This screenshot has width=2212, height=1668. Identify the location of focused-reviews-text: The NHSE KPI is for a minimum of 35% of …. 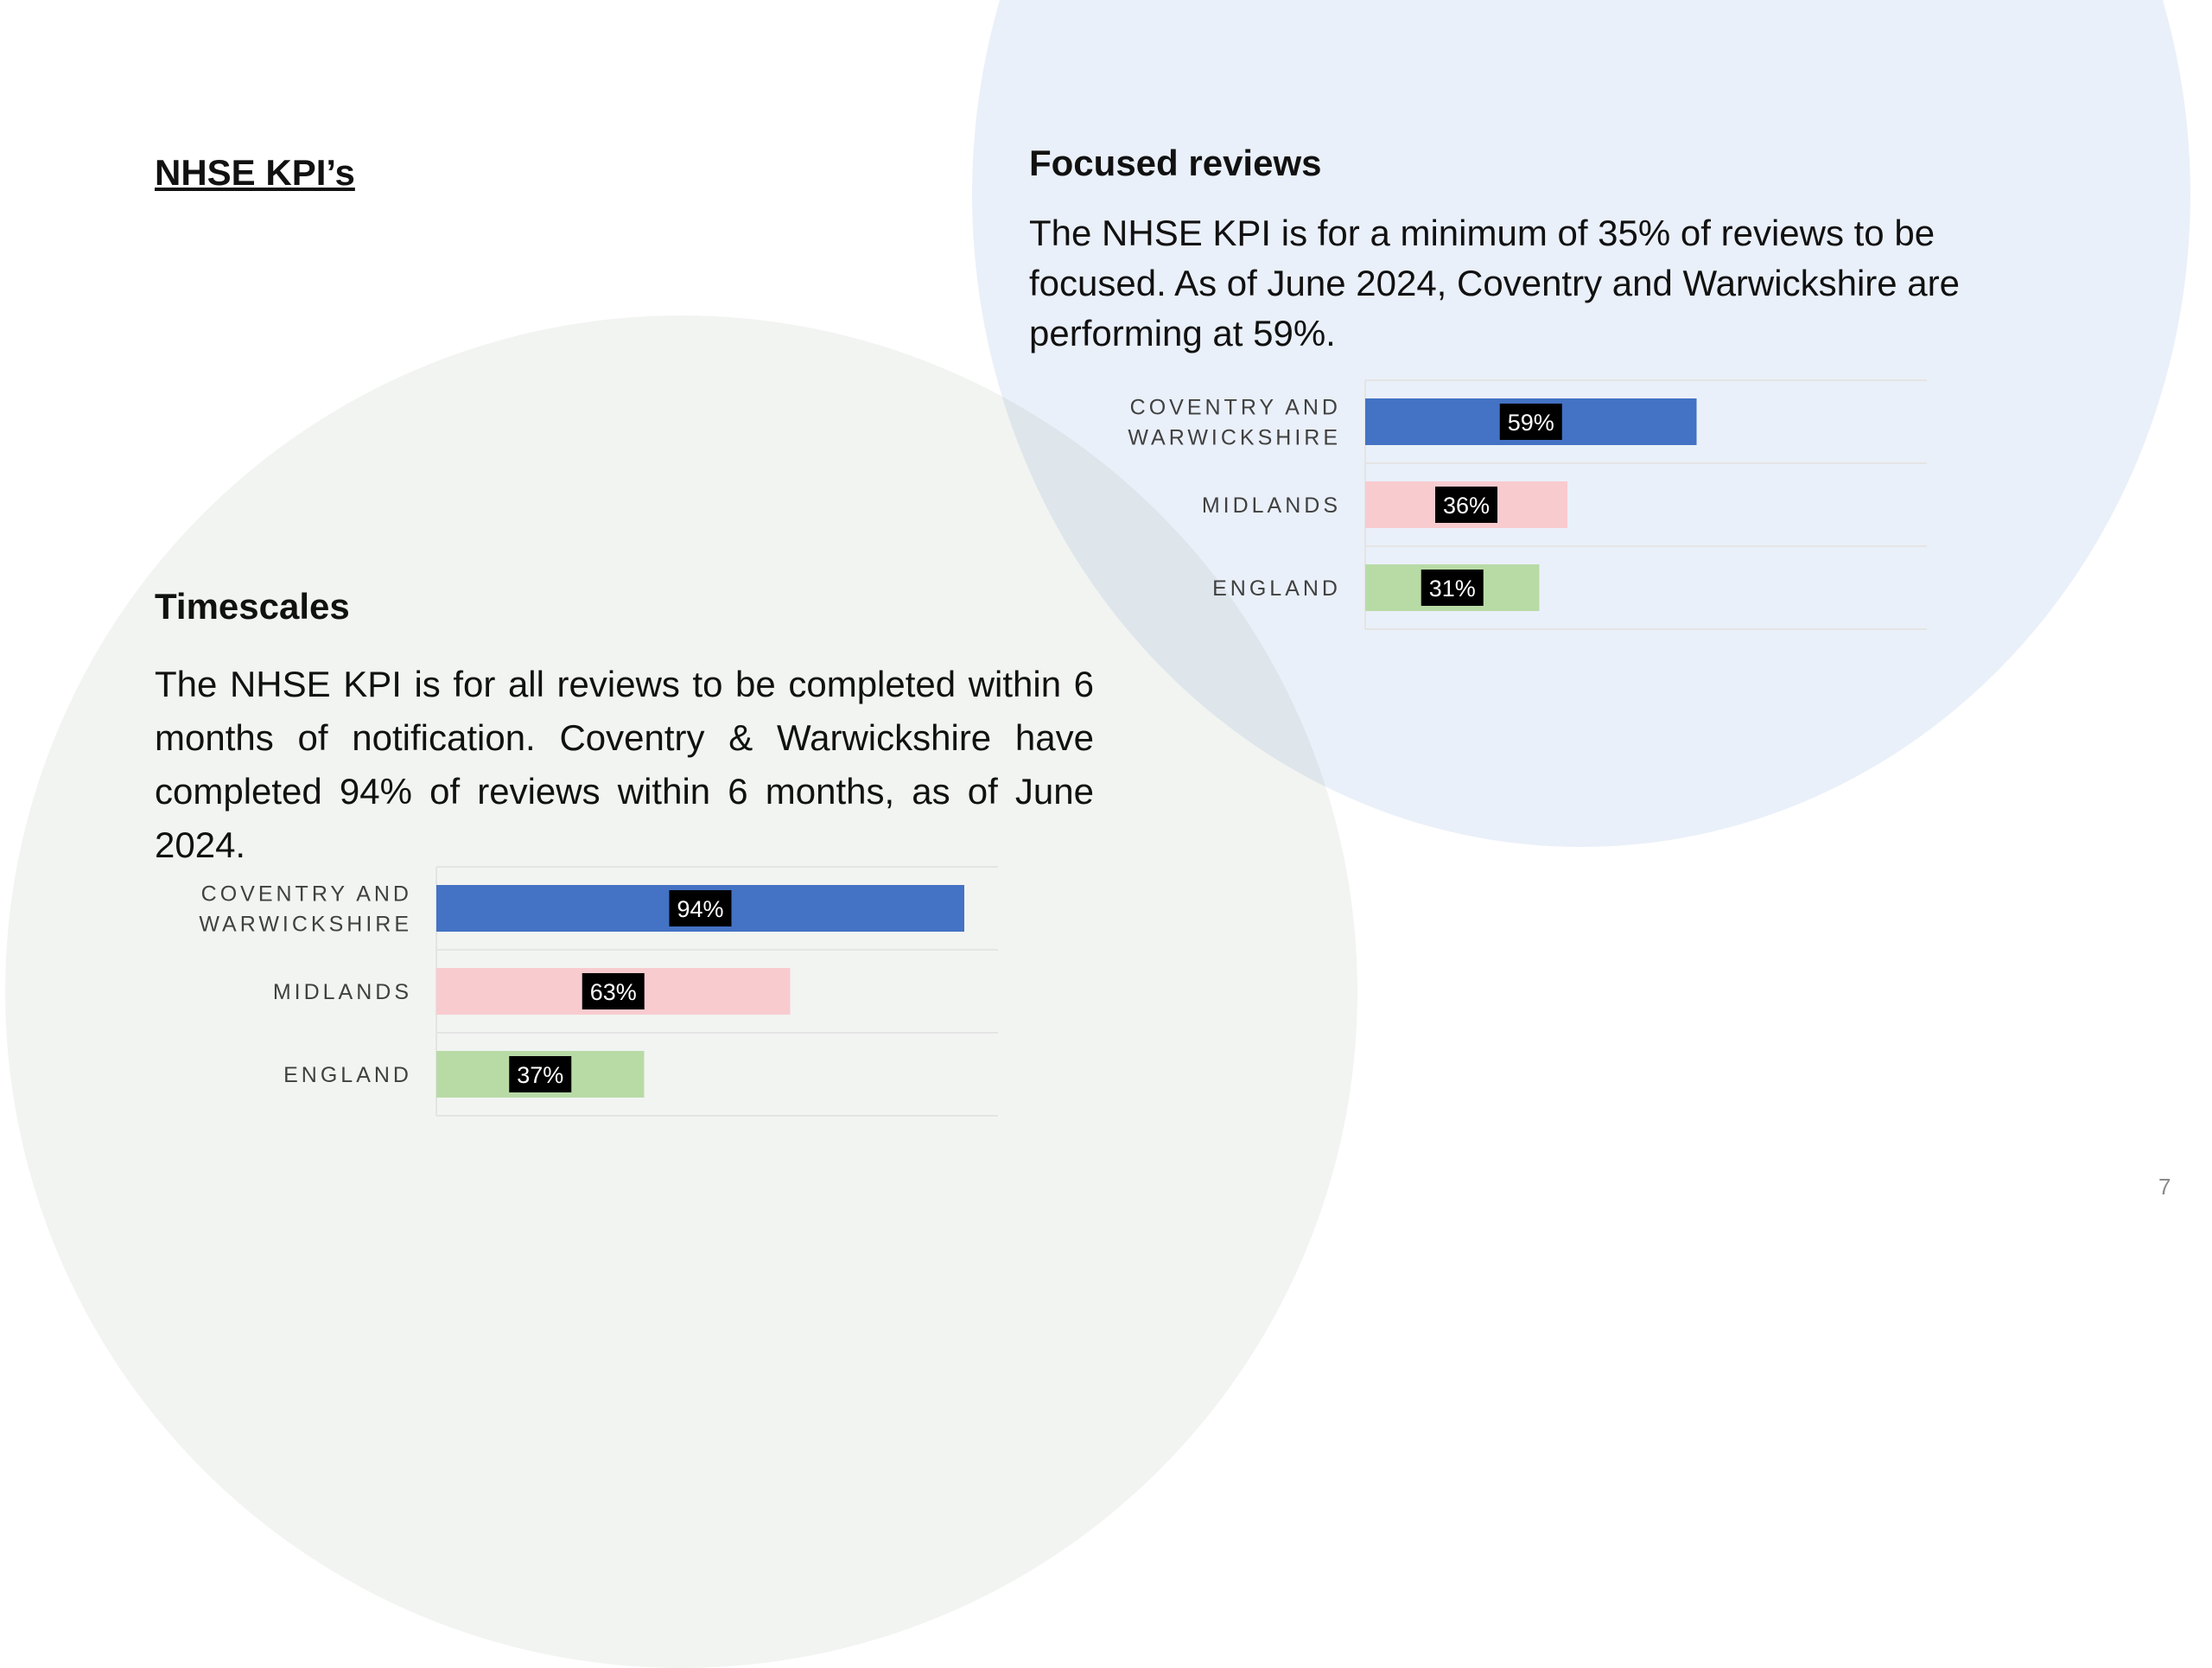
(1494, 283).